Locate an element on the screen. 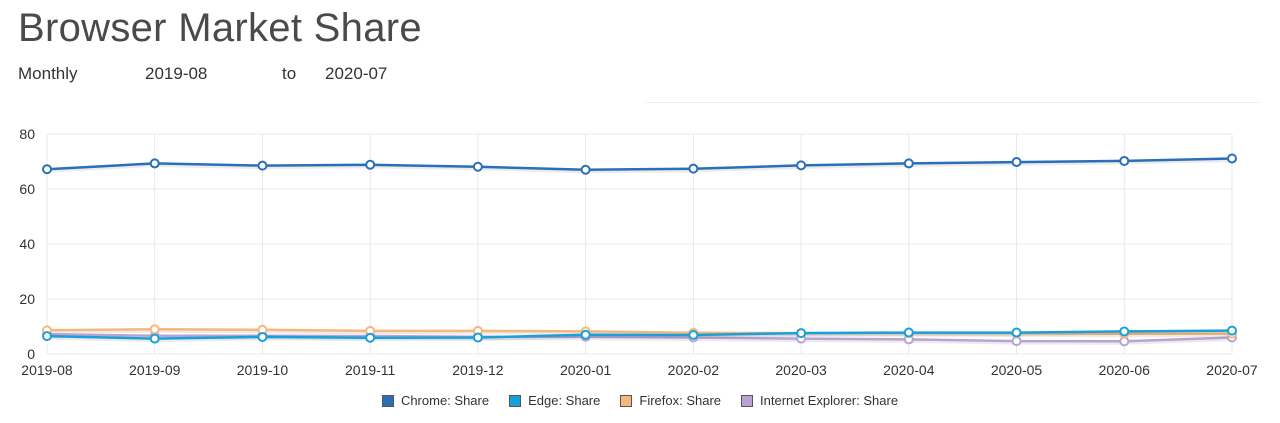  x-tick-label: 2020-04 is located at coordinates (909, 370).